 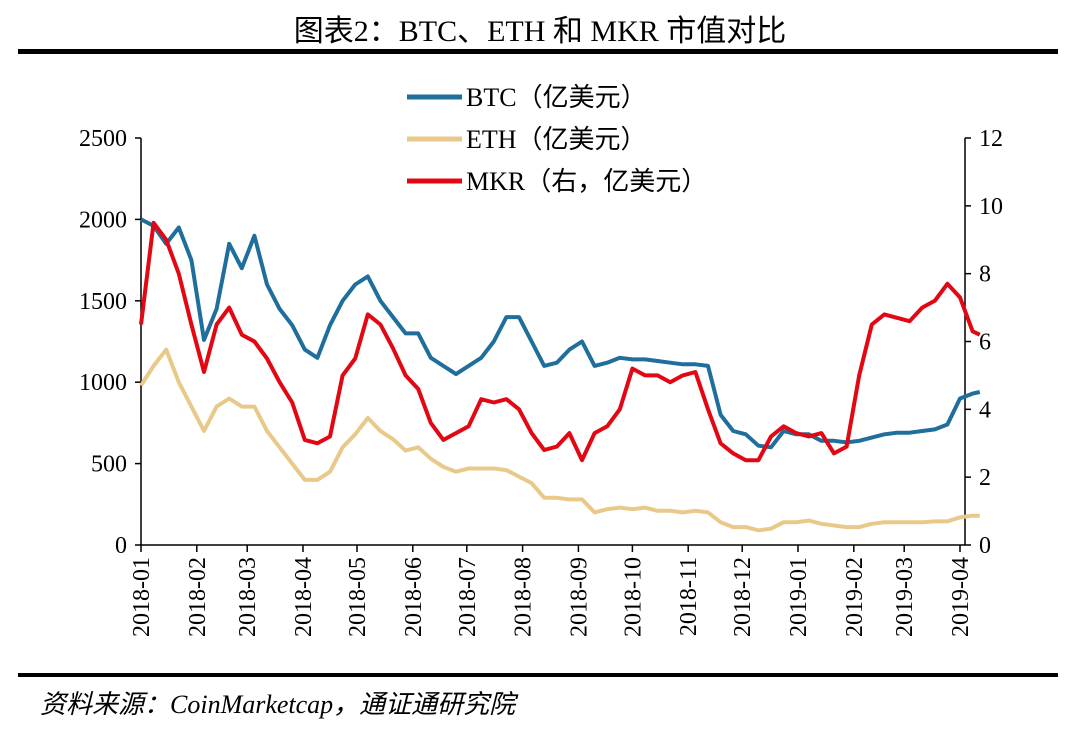 I want to click on x-axis-tick-label: 2019-01, so click(x=799, y=597).